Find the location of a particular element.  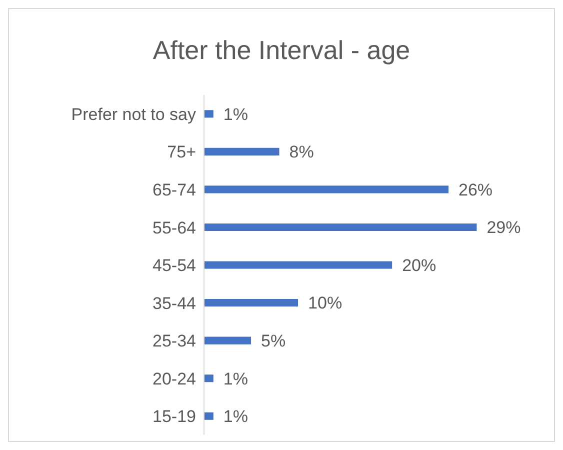

y-tick-label: 20-24 is located at coordinates (174, 378).